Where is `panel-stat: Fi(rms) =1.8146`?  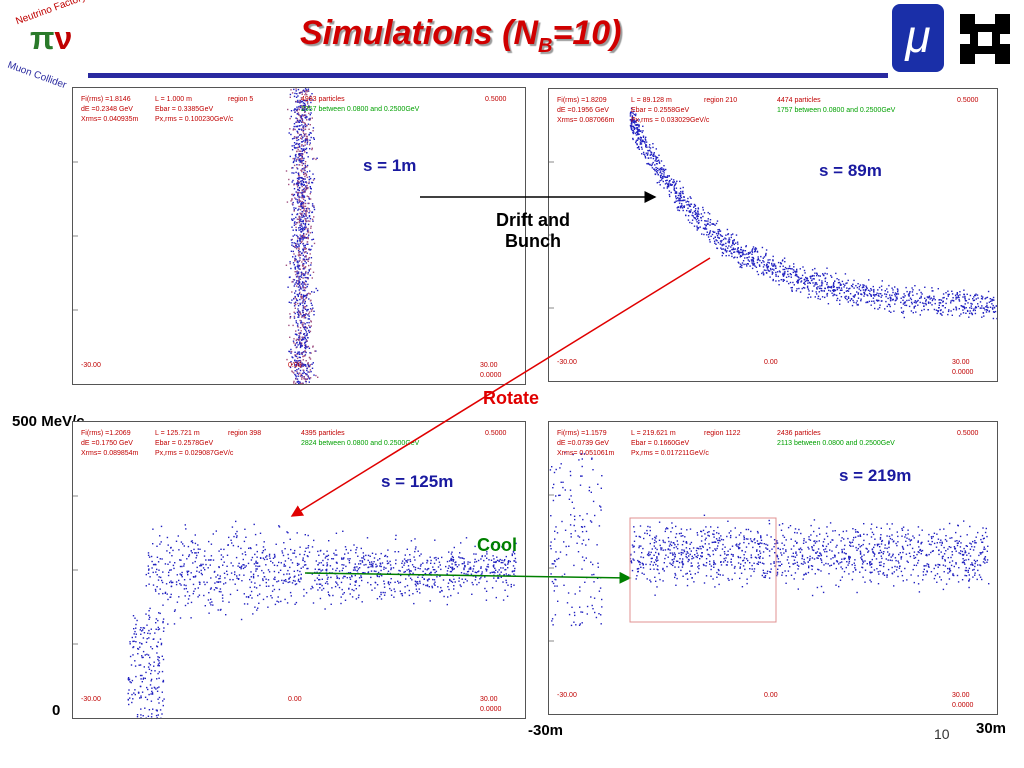 panel-stat: Fi(rms) =1.8146 is located at coordinates (106, 99).